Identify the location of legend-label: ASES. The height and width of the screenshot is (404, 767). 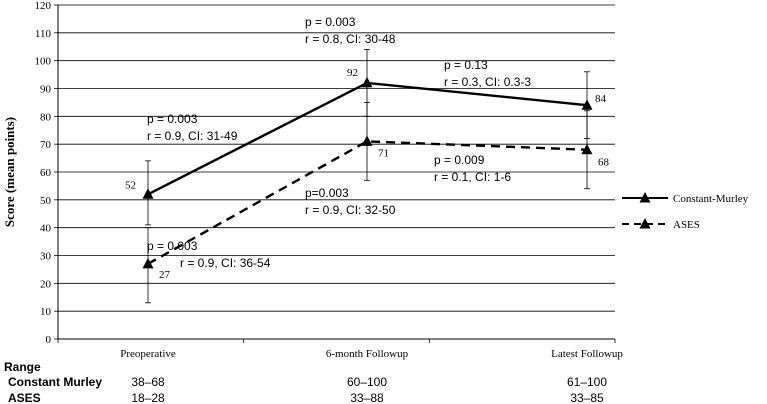
(686, 225).